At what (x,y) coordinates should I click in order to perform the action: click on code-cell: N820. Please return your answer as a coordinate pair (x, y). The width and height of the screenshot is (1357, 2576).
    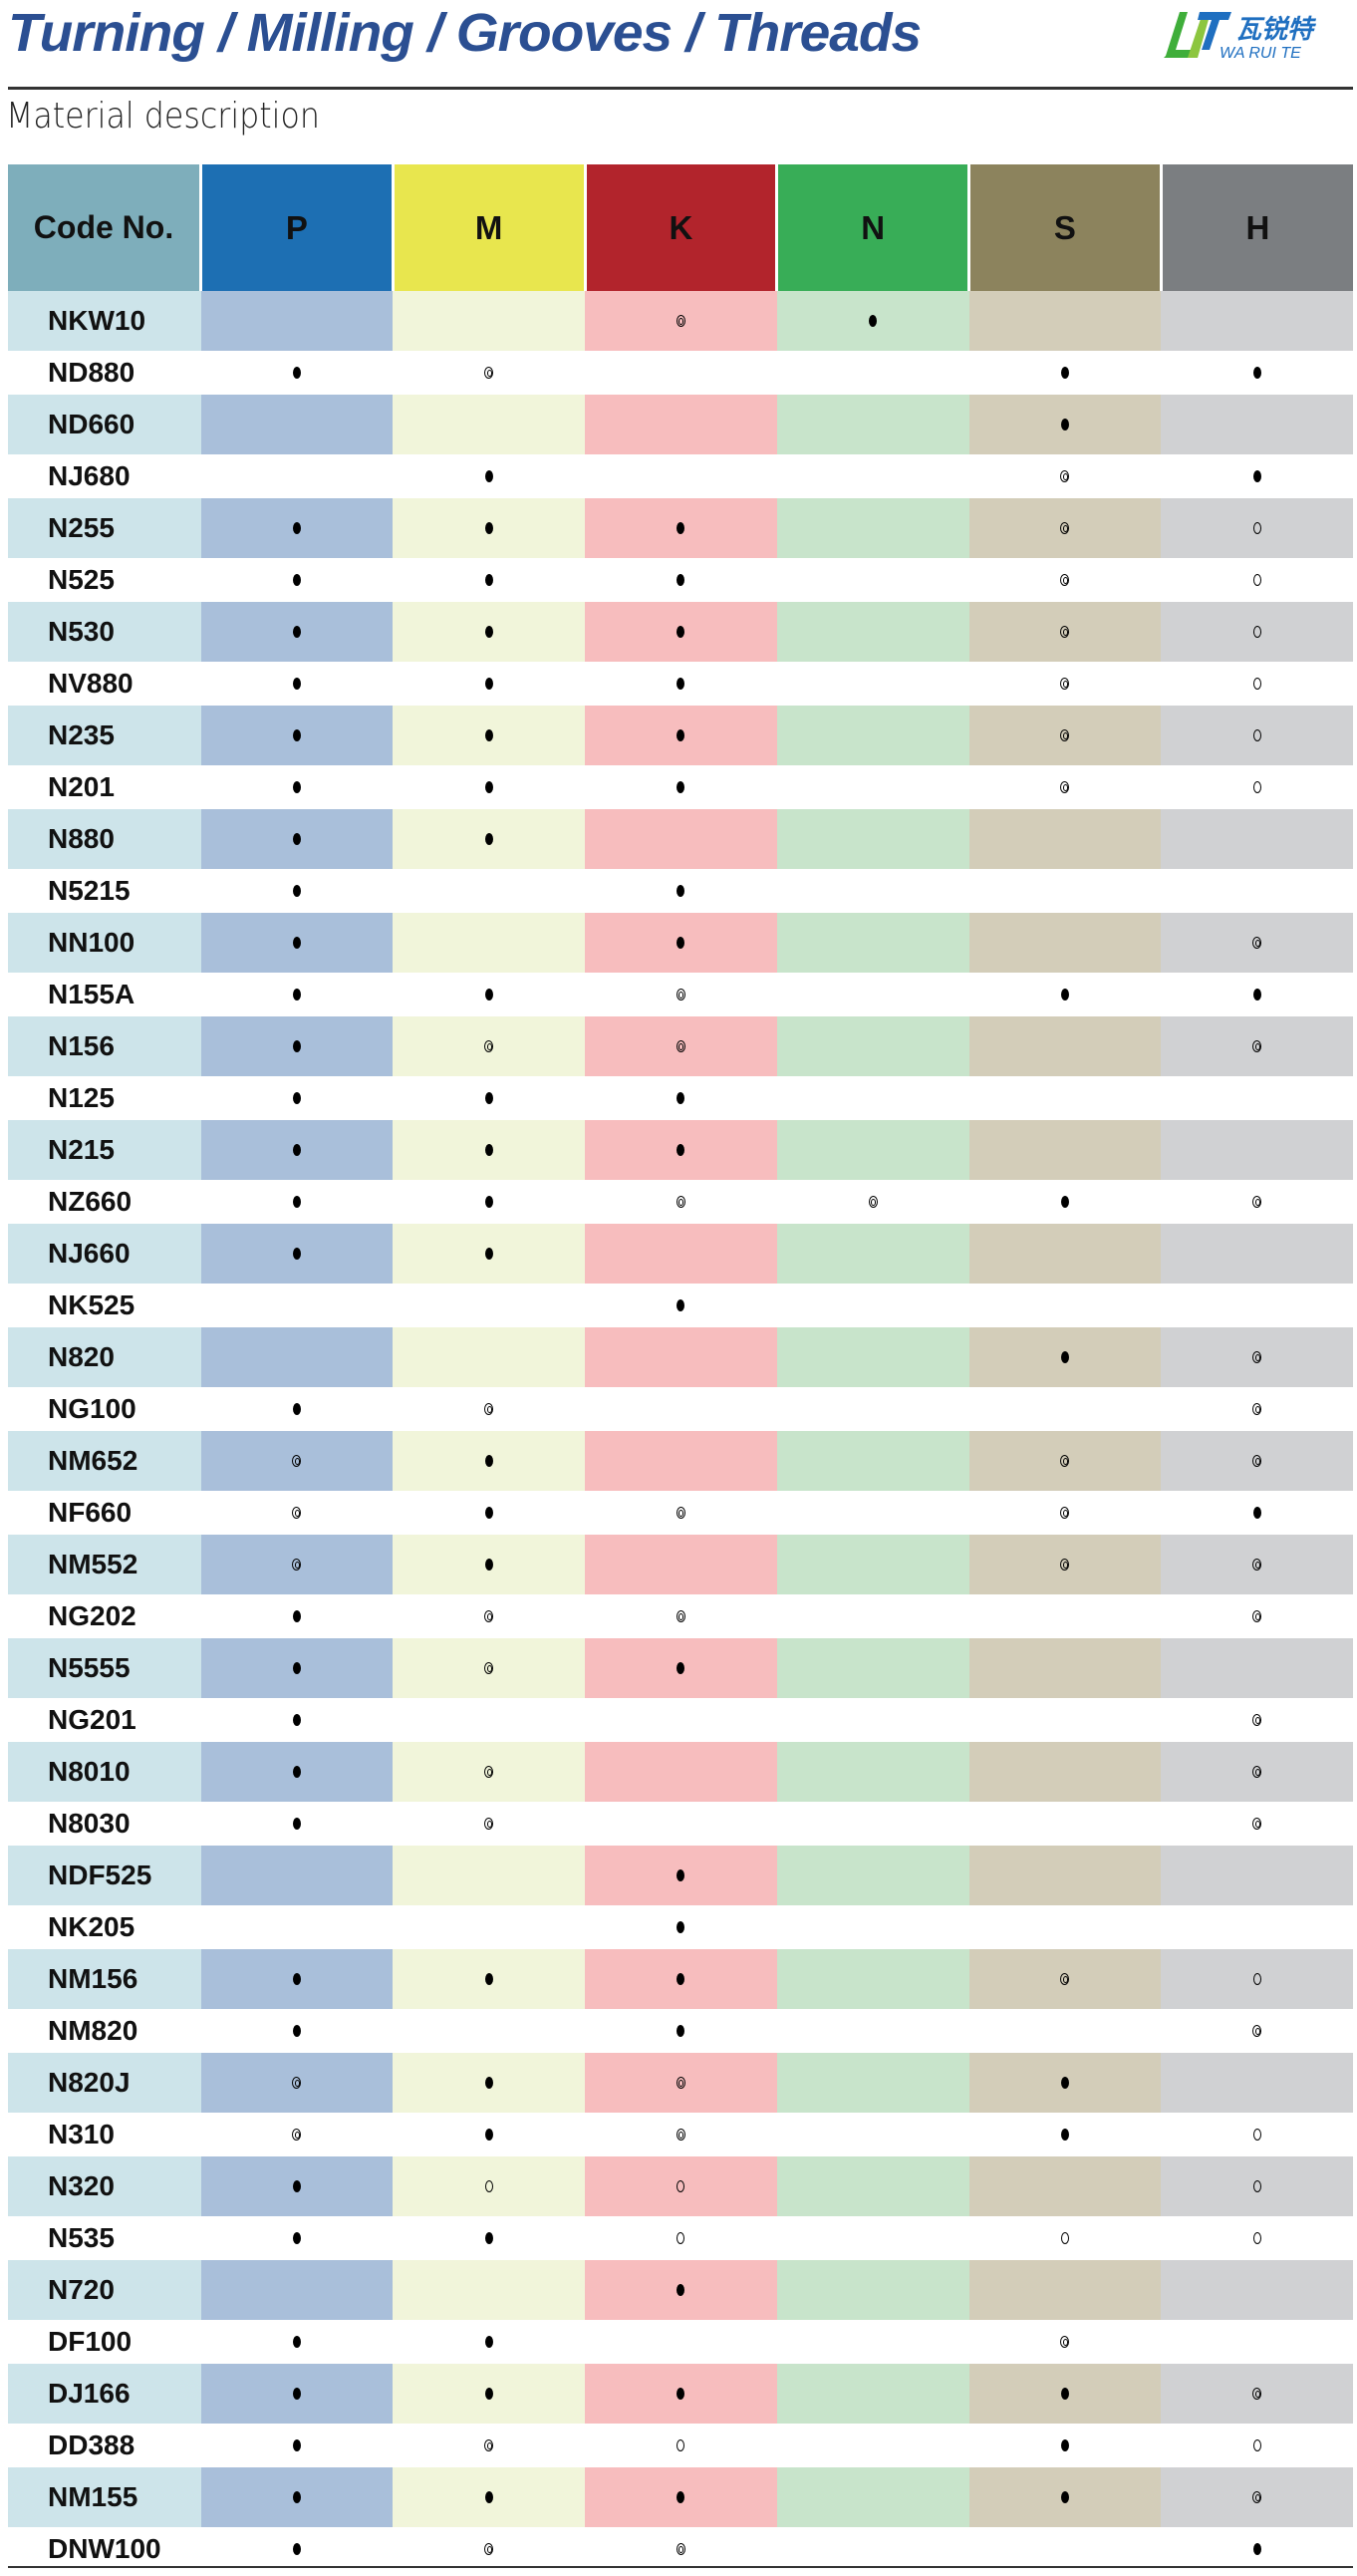
    Looking at the image, I should click on (104, 1357).